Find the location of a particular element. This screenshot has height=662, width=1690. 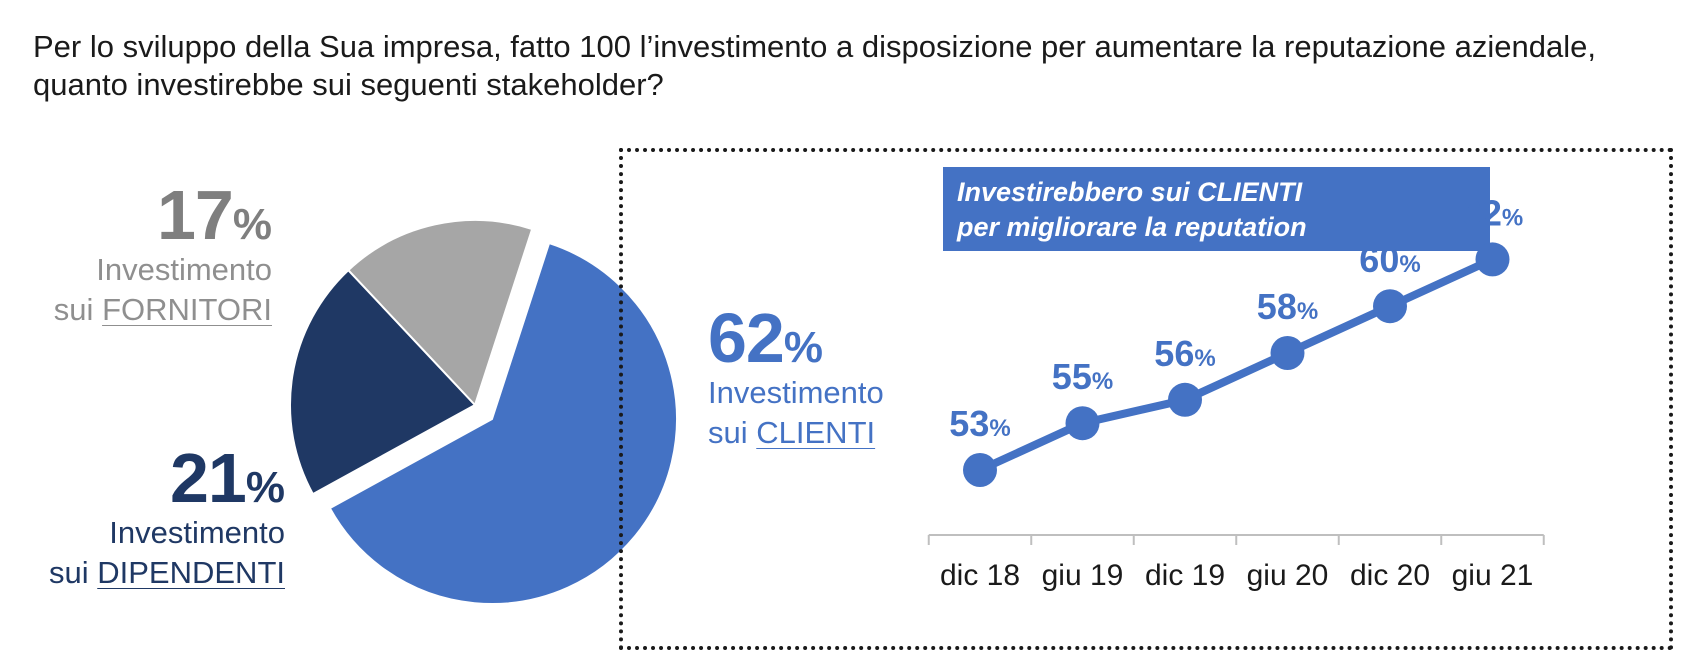

trend-title-line1: Investirebbero sui CLIENTI is located at coordinates (1130, 192).